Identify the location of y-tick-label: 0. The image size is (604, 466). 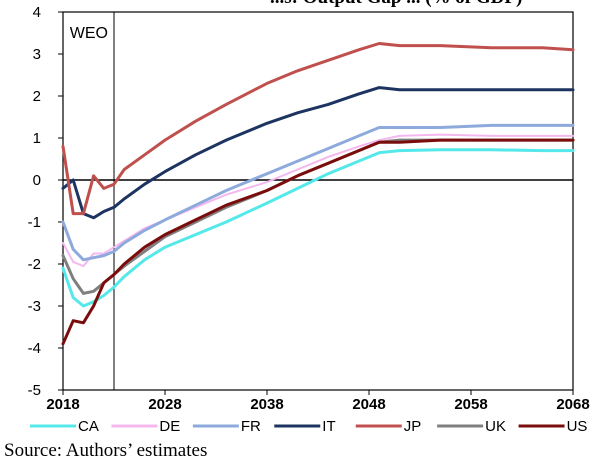
(37, 180).